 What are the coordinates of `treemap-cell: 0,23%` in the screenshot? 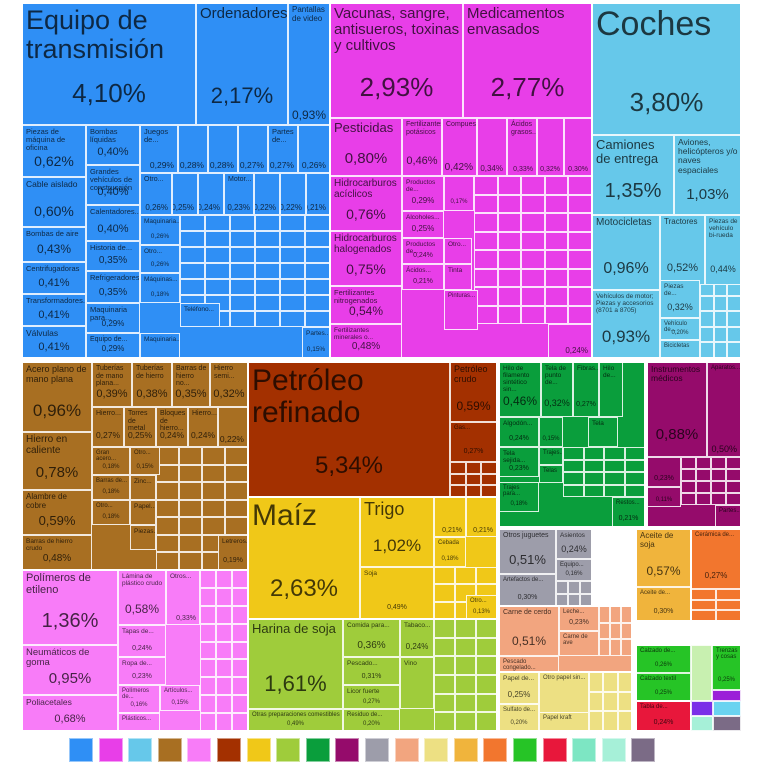 It's located at (664, 472).